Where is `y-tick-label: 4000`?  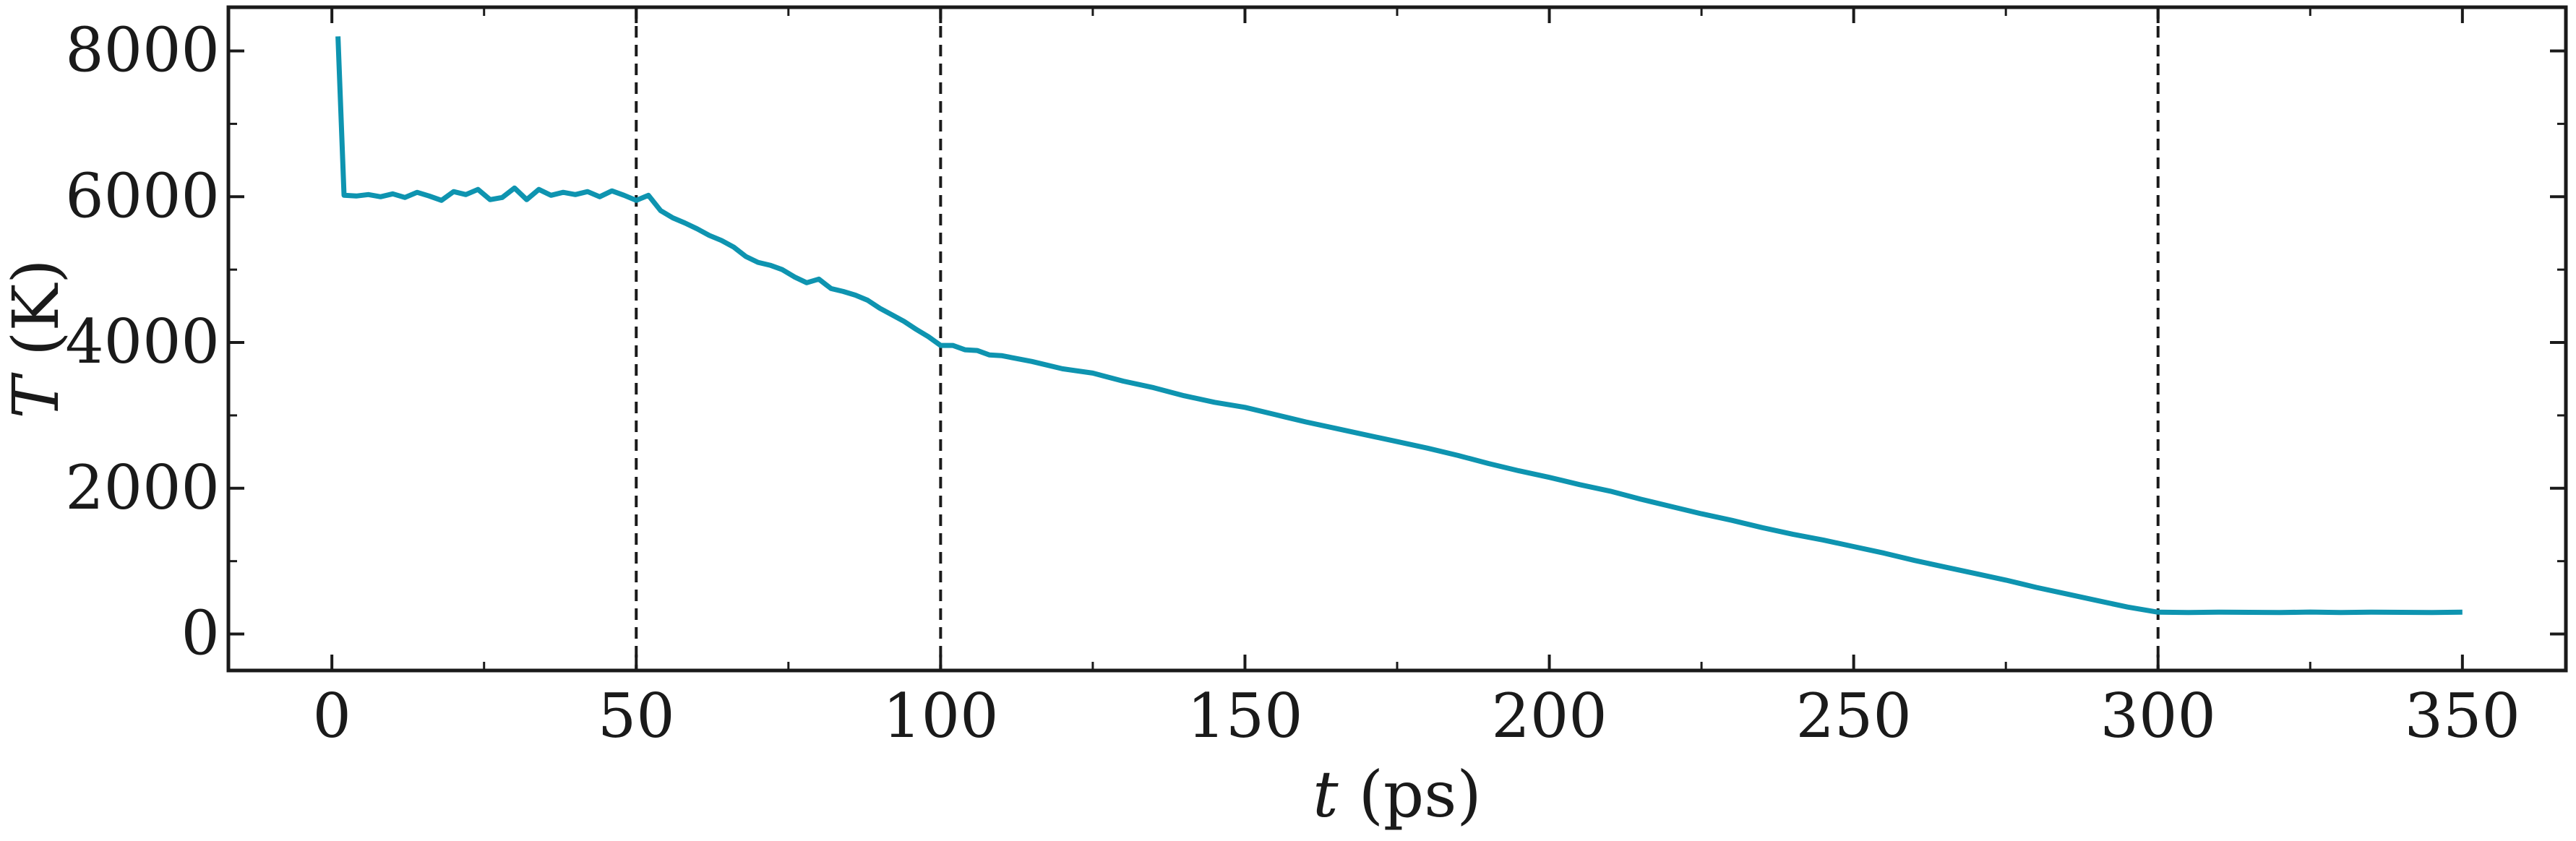
y-tick-label: 4000 is located at coordinates (142, 341).